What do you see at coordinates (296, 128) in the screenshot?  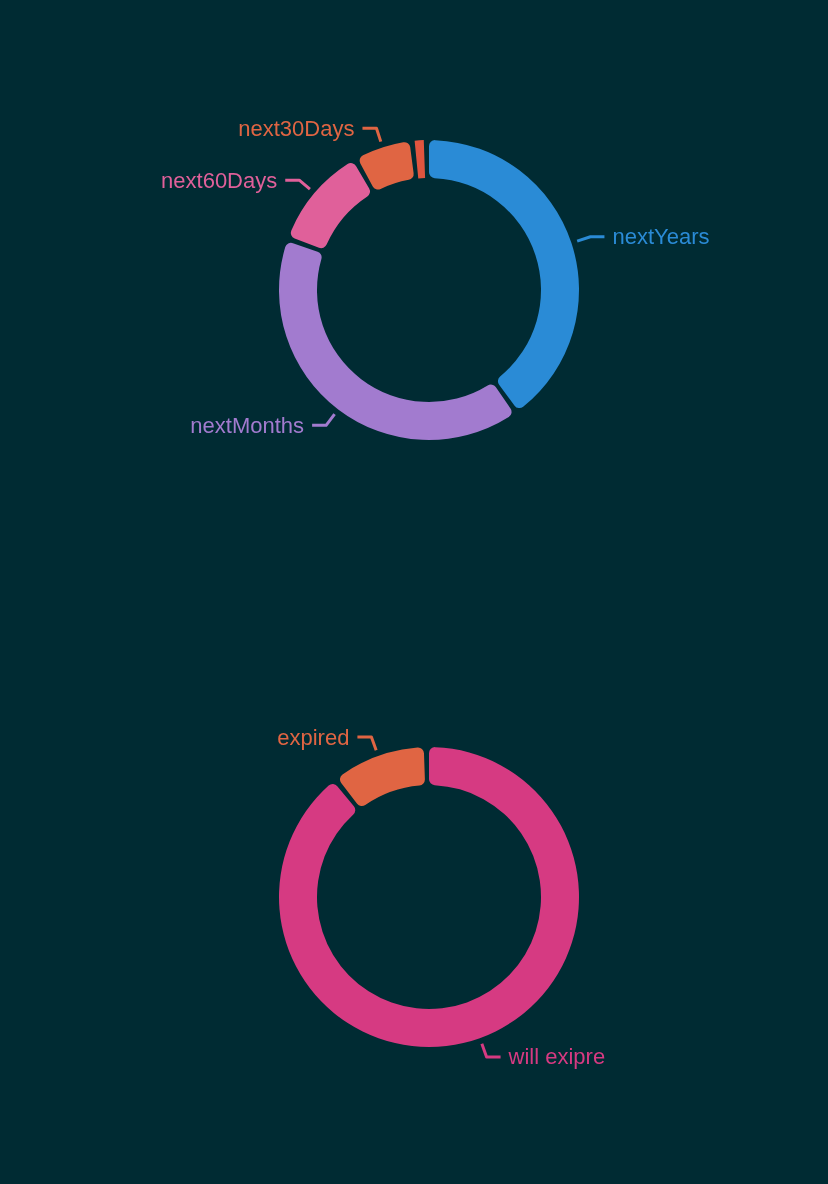 I see `slice-label: next30Days` at bounding box center [296, 128].